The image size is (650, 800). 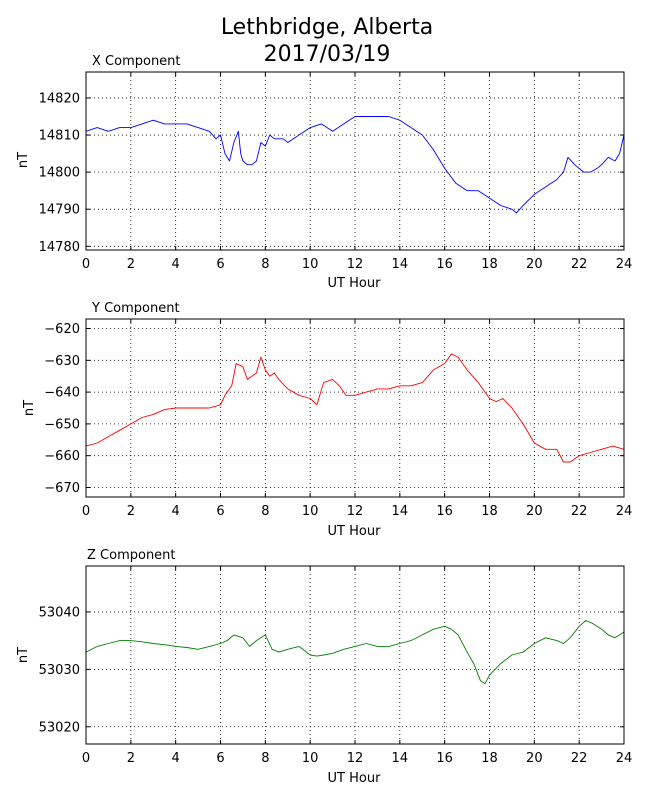 I want to click on panel-z-series-line, so click(x=355, y=652).